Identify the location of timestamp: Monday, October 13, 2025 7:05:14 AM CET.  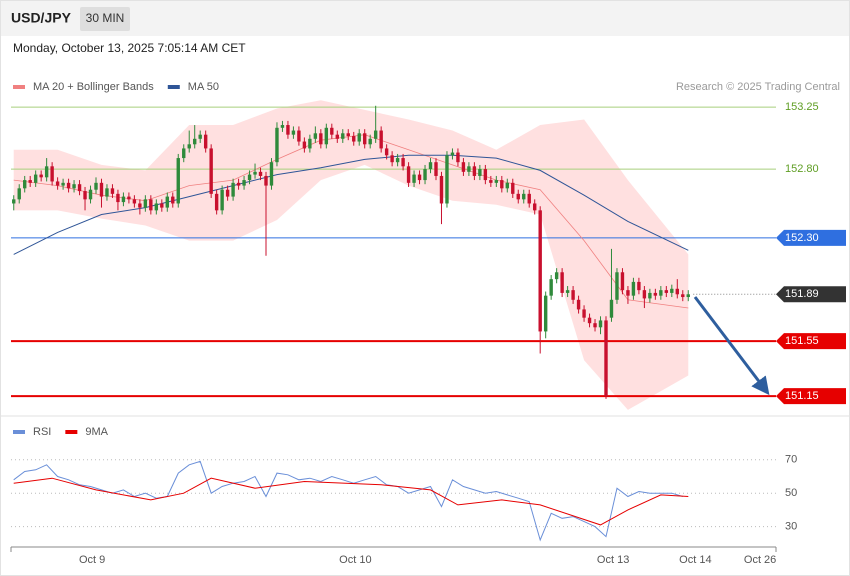
(129, 48).